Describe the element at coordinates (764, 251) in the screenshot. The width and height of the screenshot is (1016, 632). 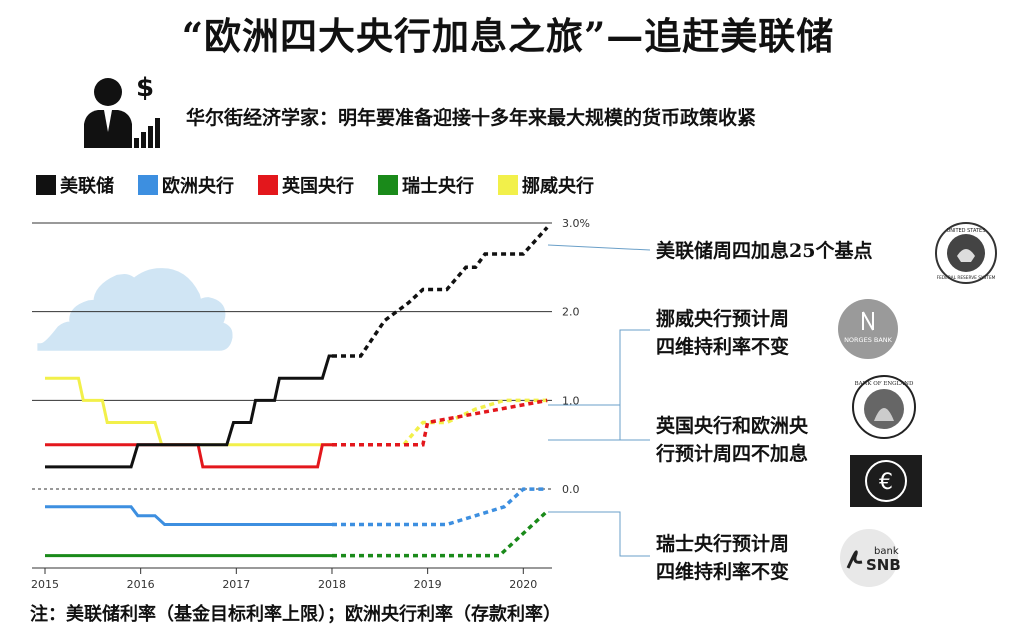
I see `annotation-fed: 美联储周四加息25个基点` at that location.